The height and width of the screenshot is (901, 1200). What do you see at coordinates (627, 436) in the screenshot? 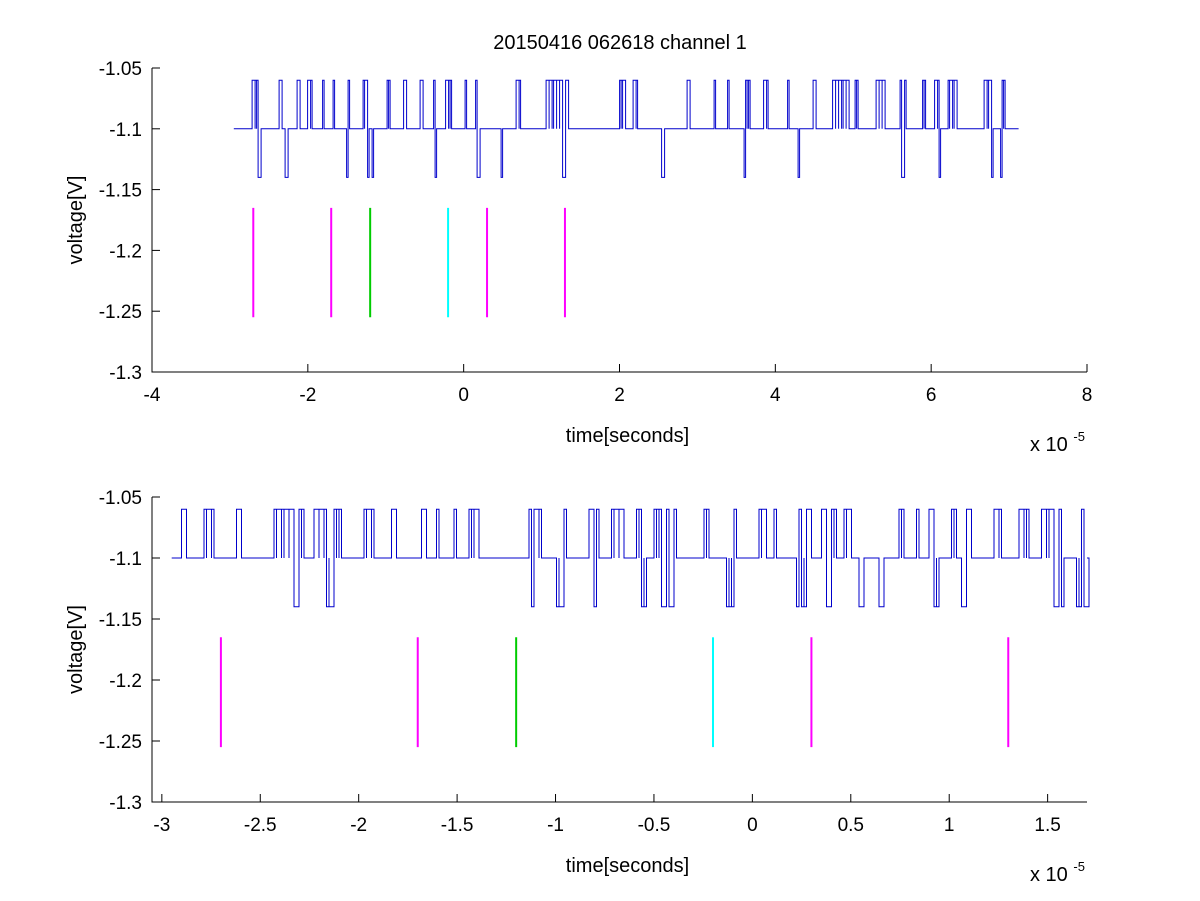
I see `x-axis-label-top: time[seconds]` at bounding box center [627, 436].